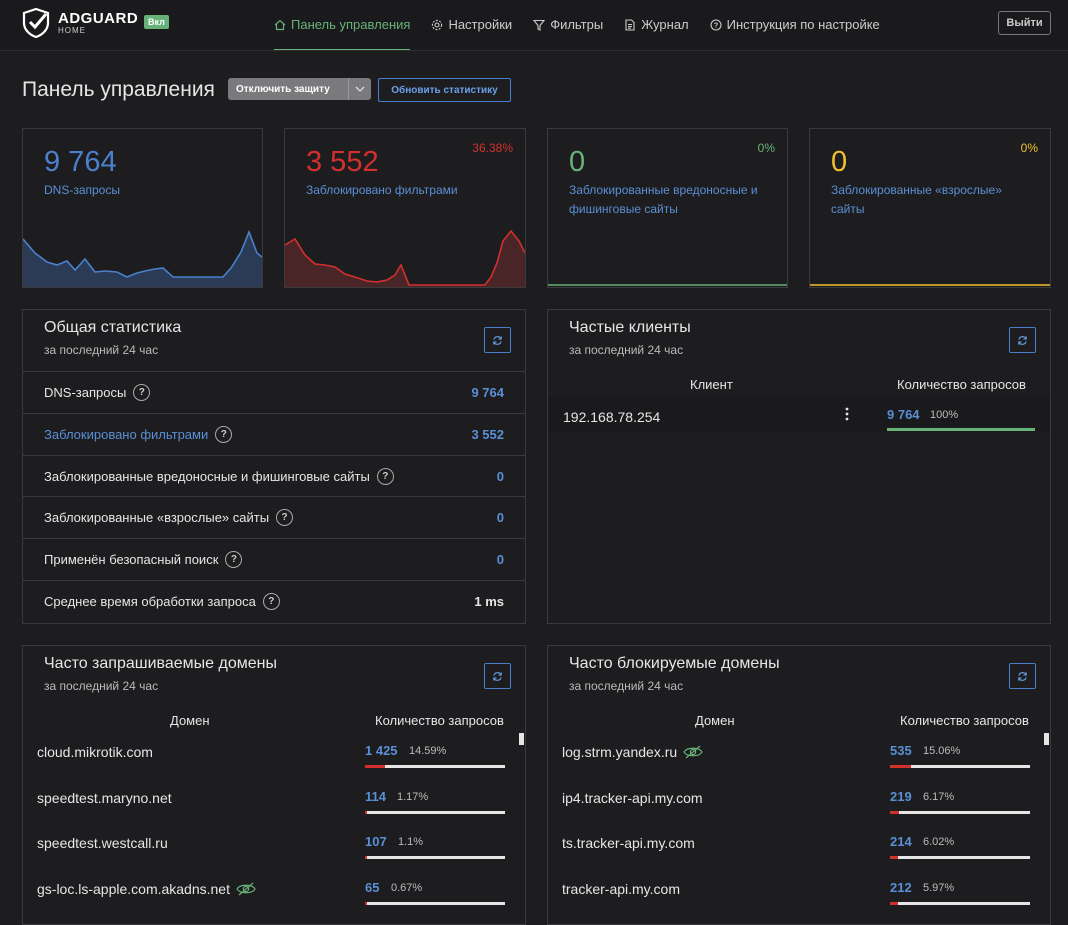 This screenshot has height=925, width=1068. Describe the element at coordinates (632, 798) in the screenshot. I see `domain-name: ip4.tracker-api.my.com` at that location.